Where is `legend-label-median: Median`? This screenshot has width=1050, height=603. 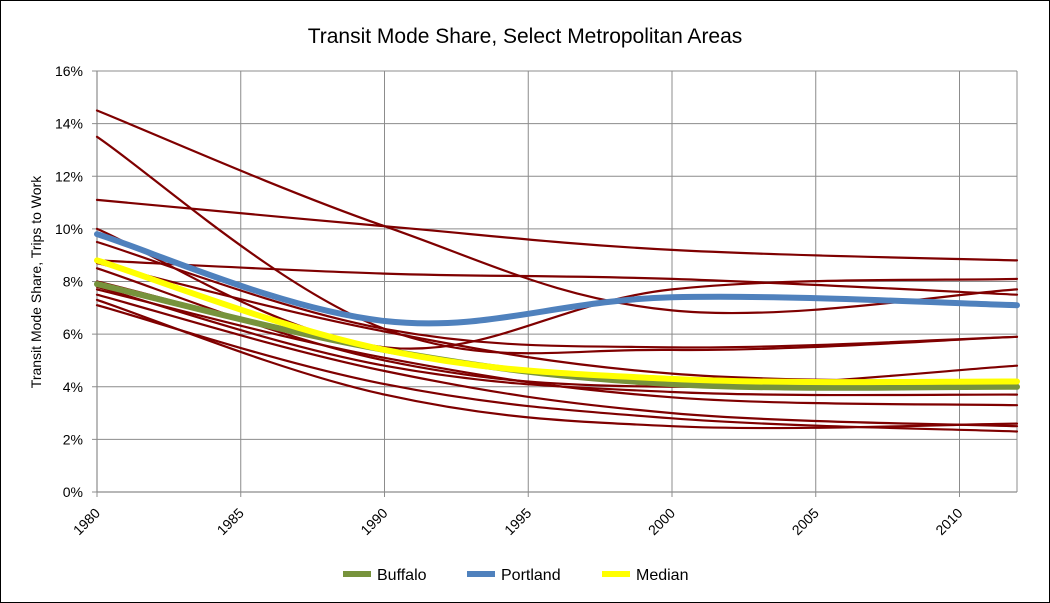
legend-label-median: Median is located at coordinates (662, 575).